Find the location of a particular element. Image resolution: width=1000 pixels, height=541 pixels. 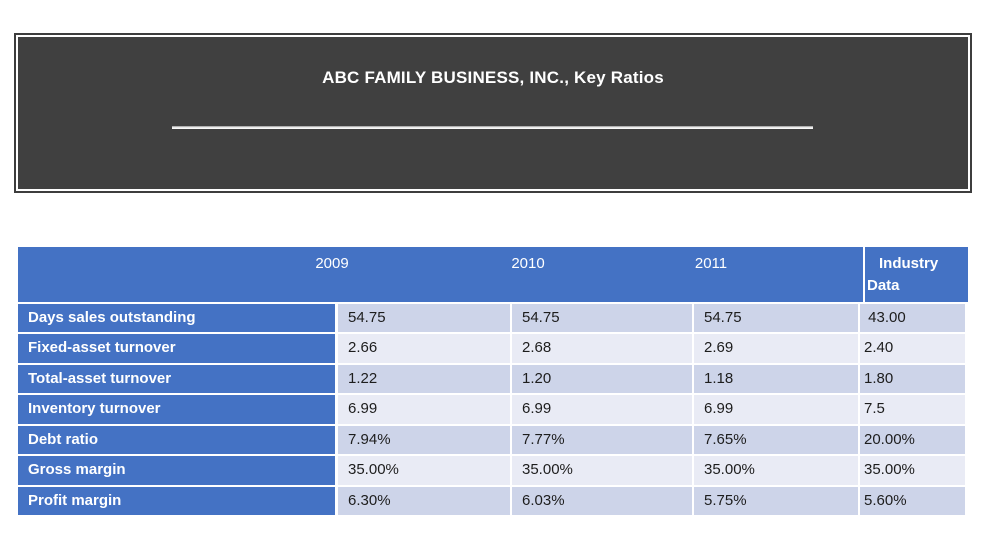

row-label: Total-asset turnover is located at coordinates (178, 380).